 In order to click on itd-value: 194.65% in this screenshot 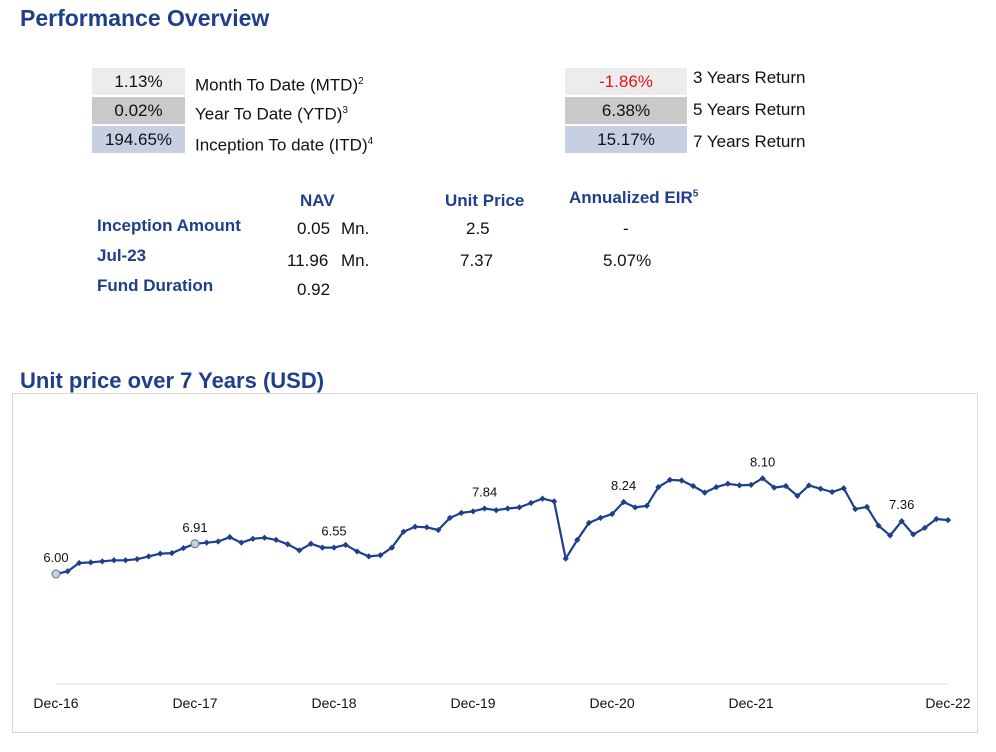, I will do `click(138, 139)`.